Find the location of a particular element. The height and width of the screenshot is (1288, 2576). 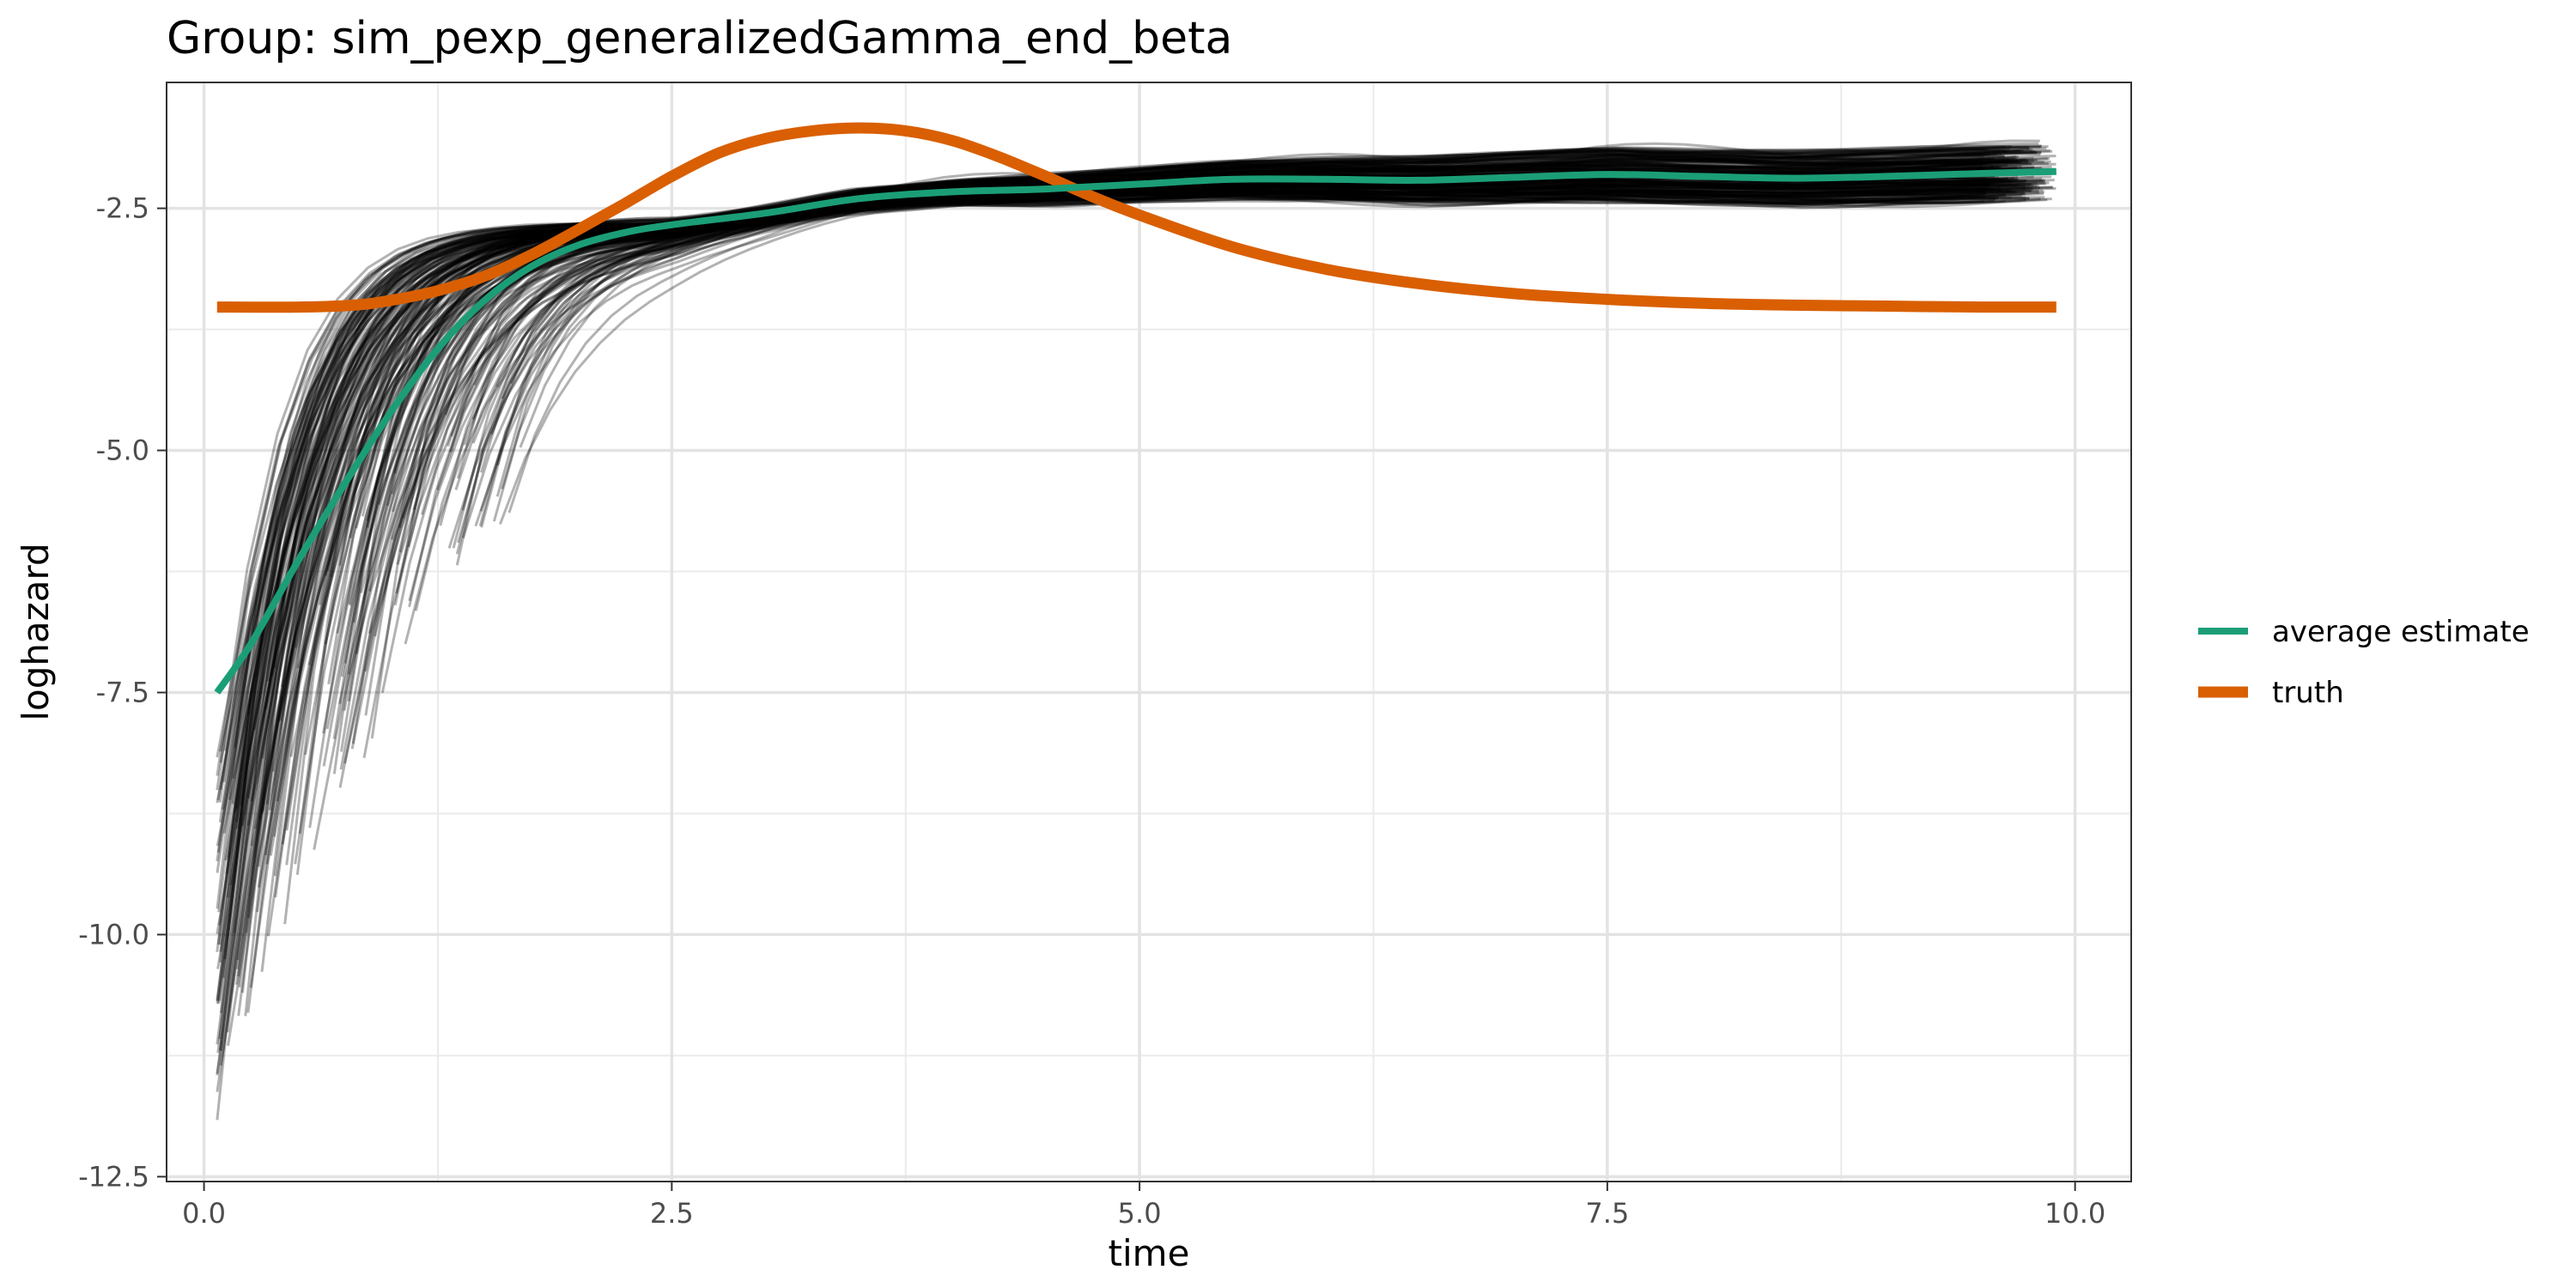

y-axis-ticks: -2.5 -5.0 -7.5 -10.0 -12.5 is located at coordinates (123, 693).